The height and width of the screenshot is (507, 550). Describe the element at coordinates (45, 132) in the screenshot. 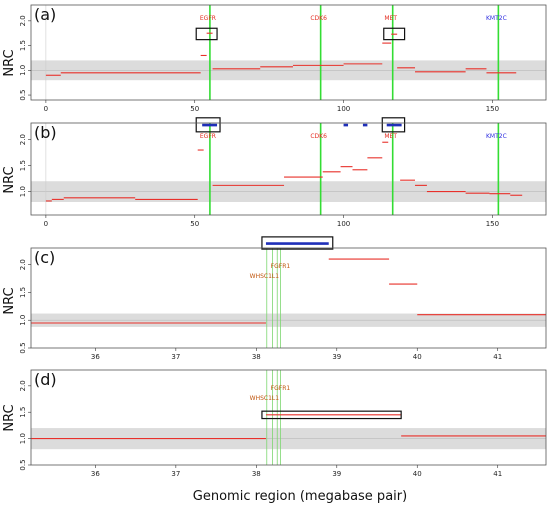

I see `panel-letter: (b)` at that location.